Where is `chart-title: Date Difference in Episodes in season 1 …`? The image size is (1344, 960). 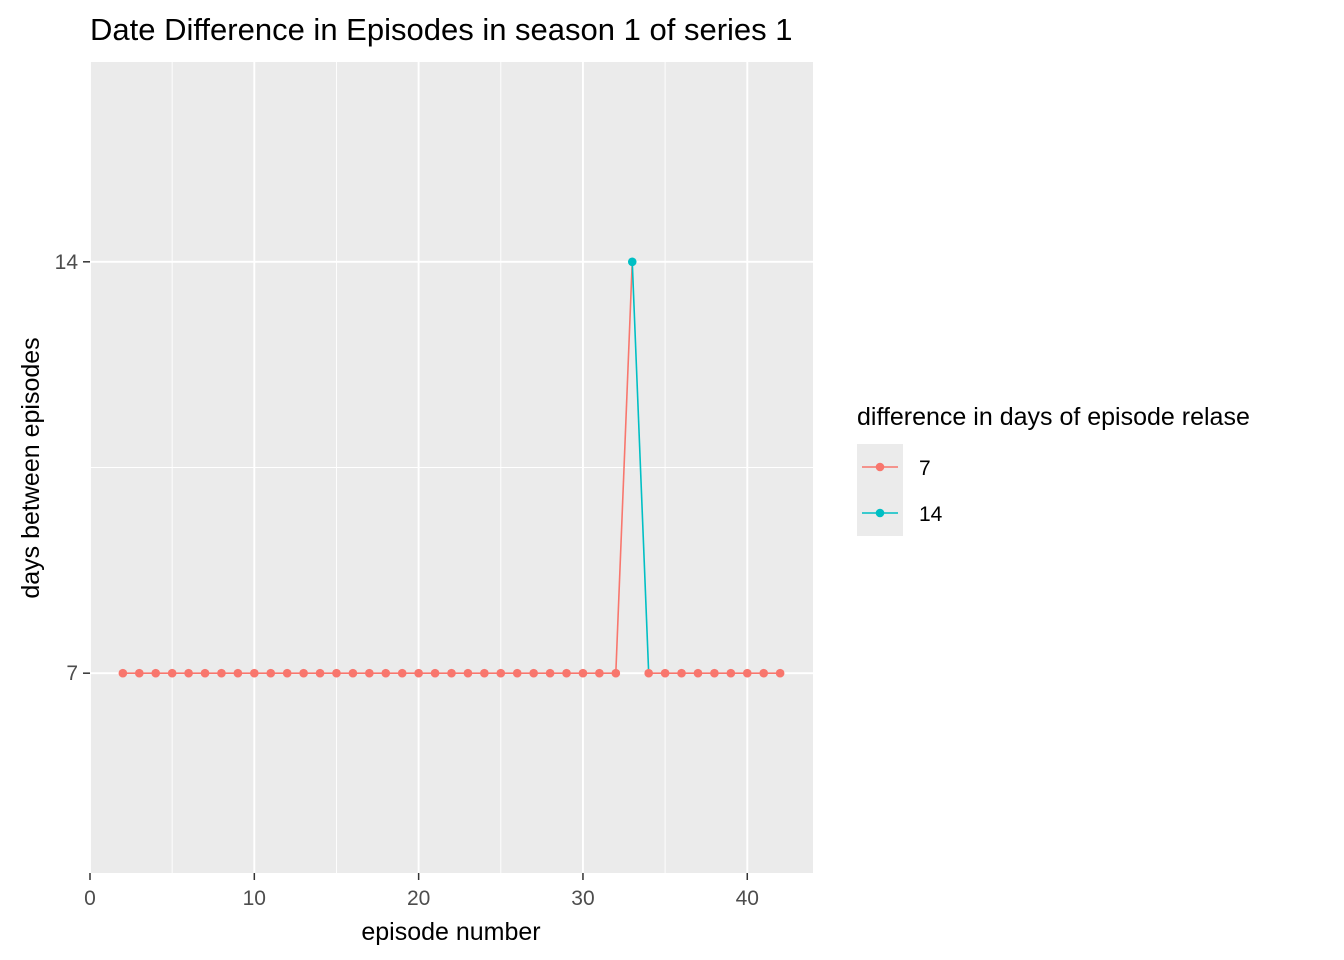
chart-title: Date Difference in Episodes in season 1 … is located at coordinates (441, 29).